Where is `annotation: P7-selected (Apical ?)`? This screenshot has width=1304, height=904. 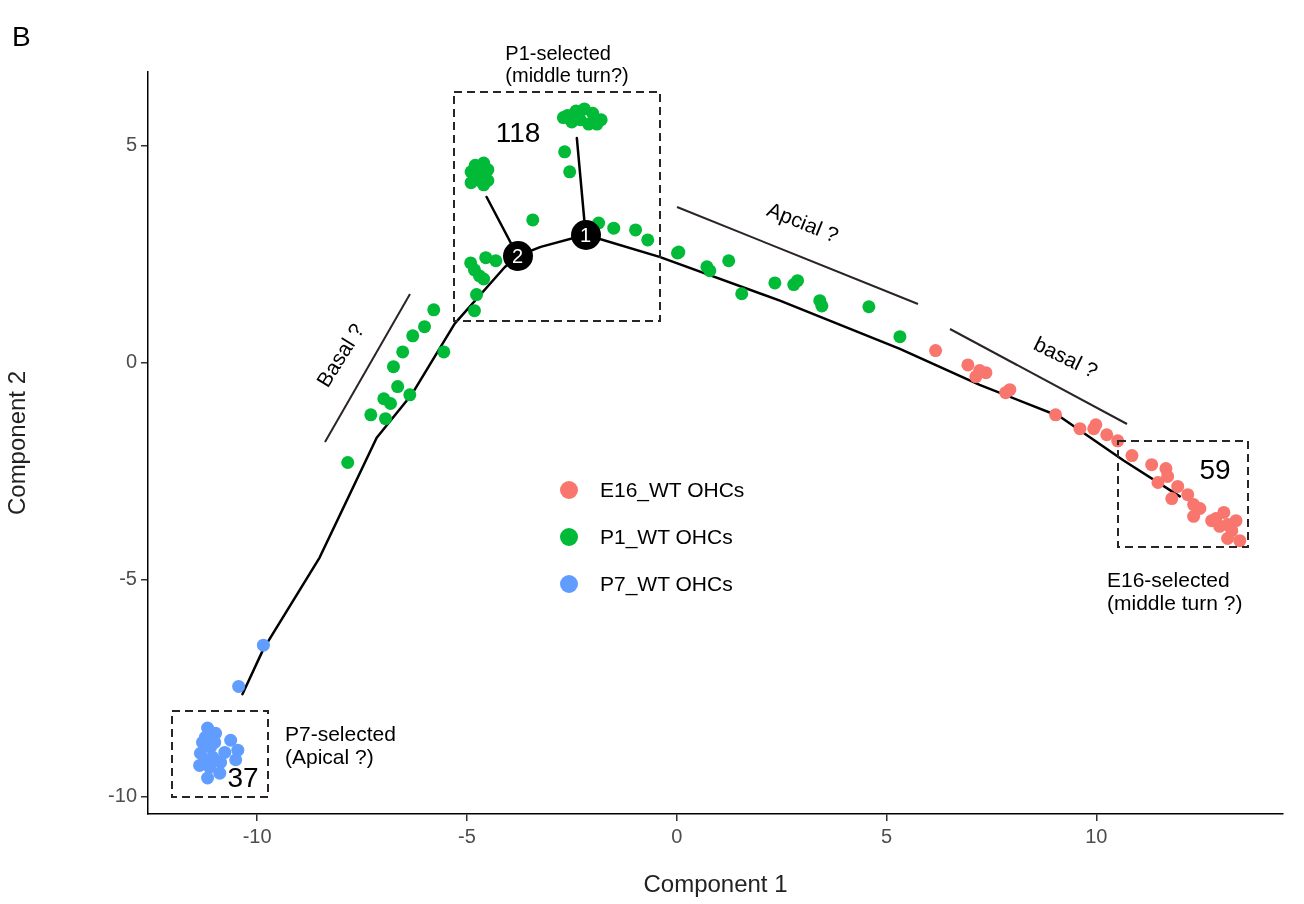
annotation: P7-selected (Apical ?) is located at coordinates (340, 745).